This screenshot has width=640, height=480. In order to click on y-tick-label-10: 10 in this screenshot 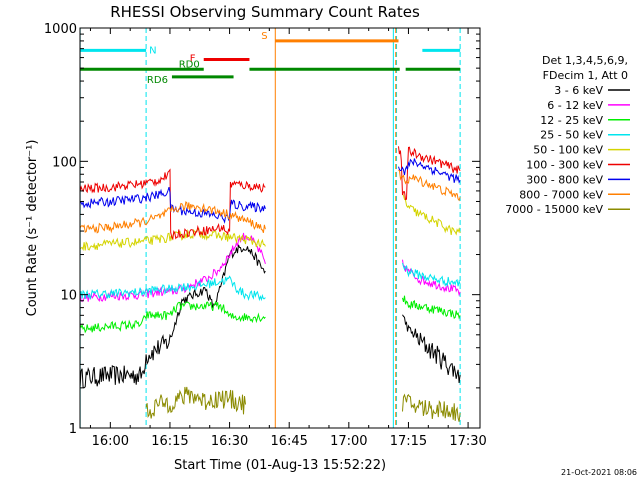, I will do `click(68, 296)`.